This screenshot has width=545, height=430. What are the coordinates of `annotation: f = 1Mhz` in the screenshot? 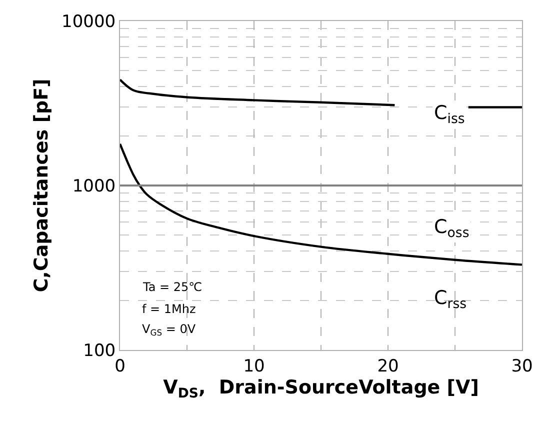 It's located at (169, 309).